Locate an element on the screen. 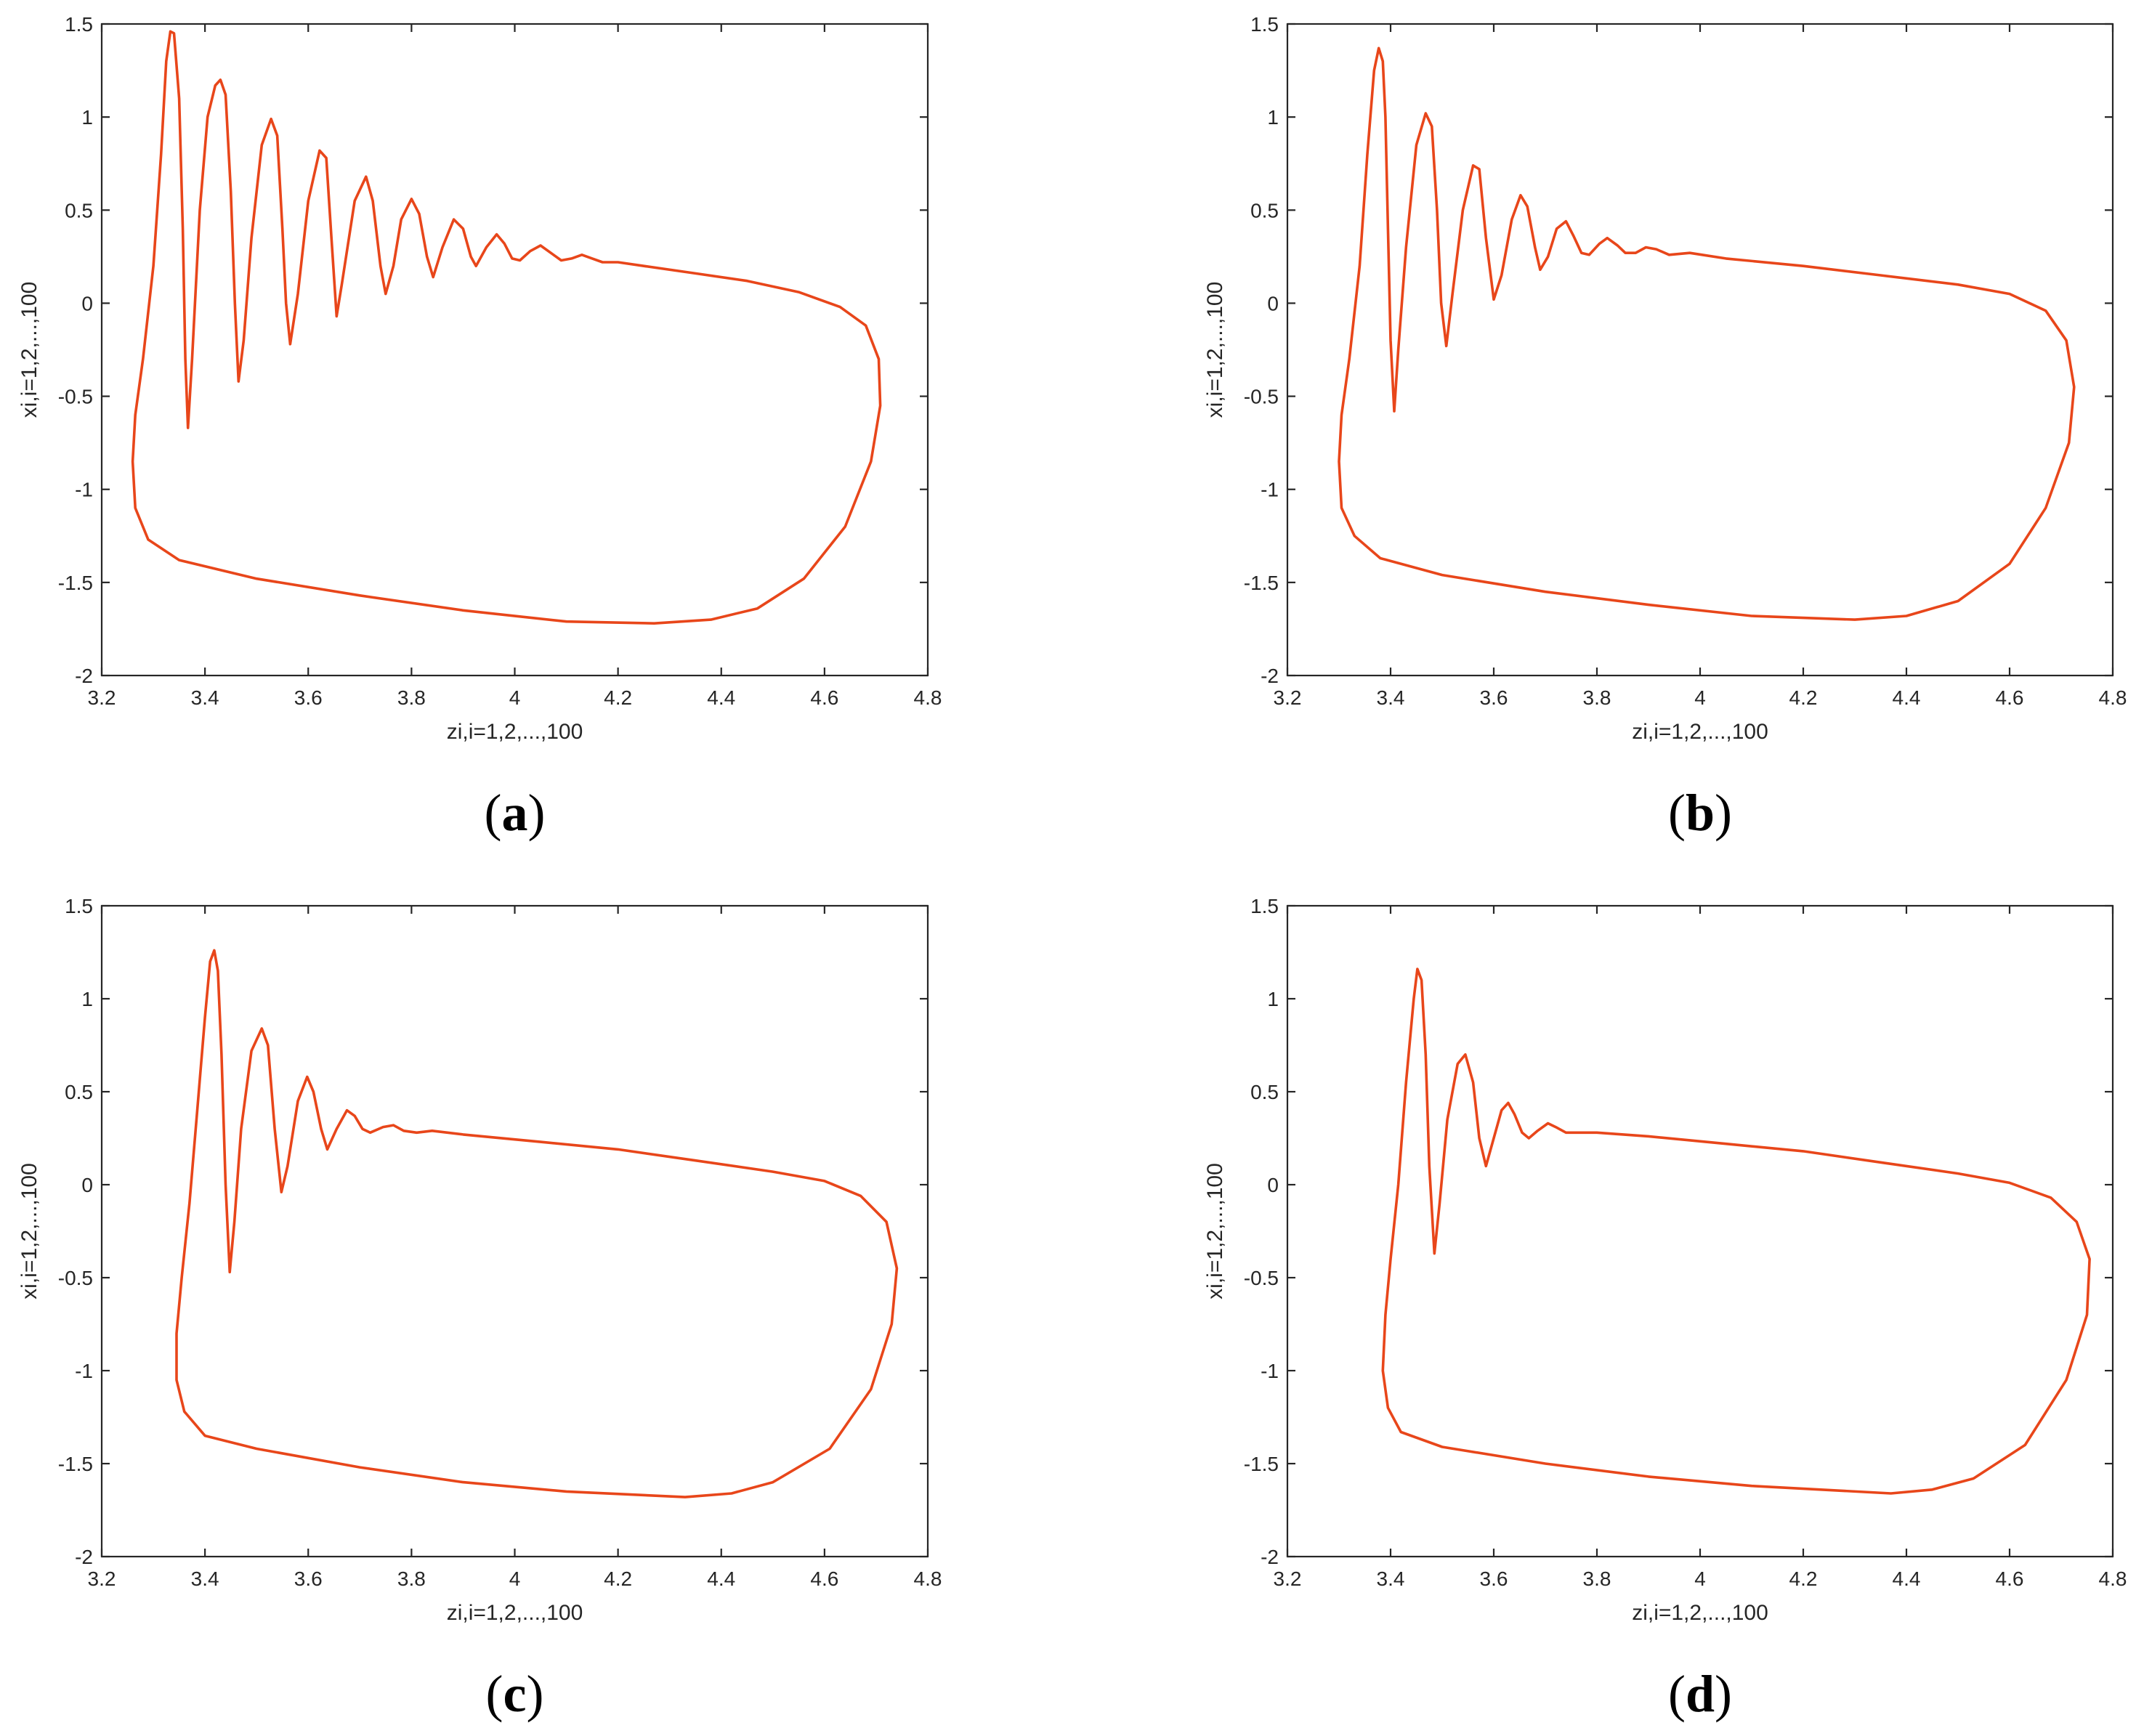 The height and width of the screenshot is (1736, 2144). panel-caption: (d) is located at coordinates (1700, 1694).